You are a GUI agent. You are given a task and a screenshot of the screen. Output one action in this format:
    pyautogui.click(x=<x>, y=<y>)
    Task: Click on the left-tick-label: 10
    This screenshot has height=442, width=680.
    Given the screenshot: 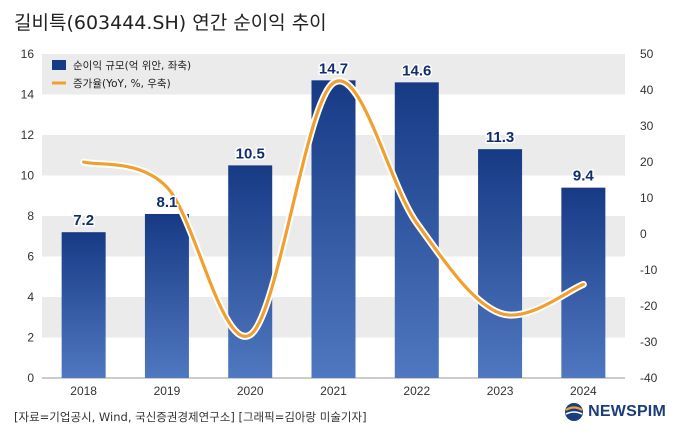 What is the action you would take?
    pyautogui.click(x=28, y=176)
    